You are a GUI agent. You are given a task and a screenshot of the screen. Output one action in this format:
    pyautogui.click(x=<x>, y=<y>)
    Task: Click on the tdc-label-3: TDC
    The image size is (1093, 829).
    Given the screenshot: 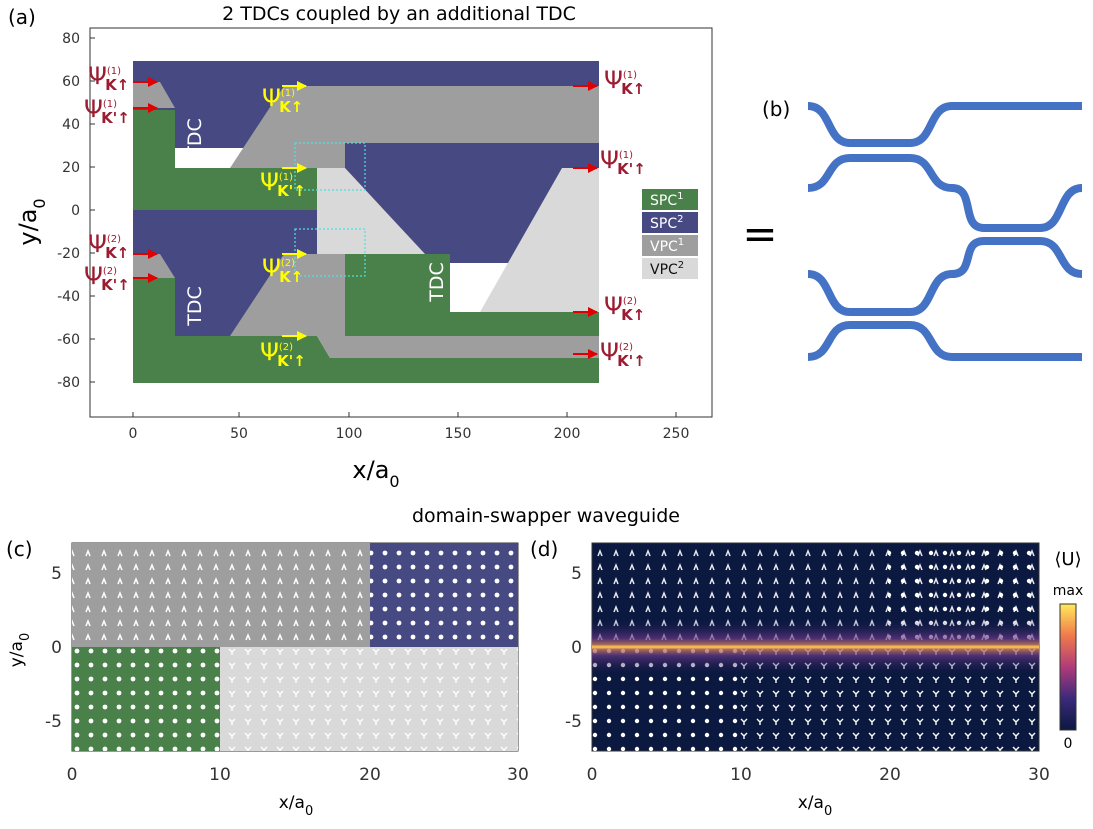 What is the action you would take?
    pyautogui.click(x=437, y=282)
    